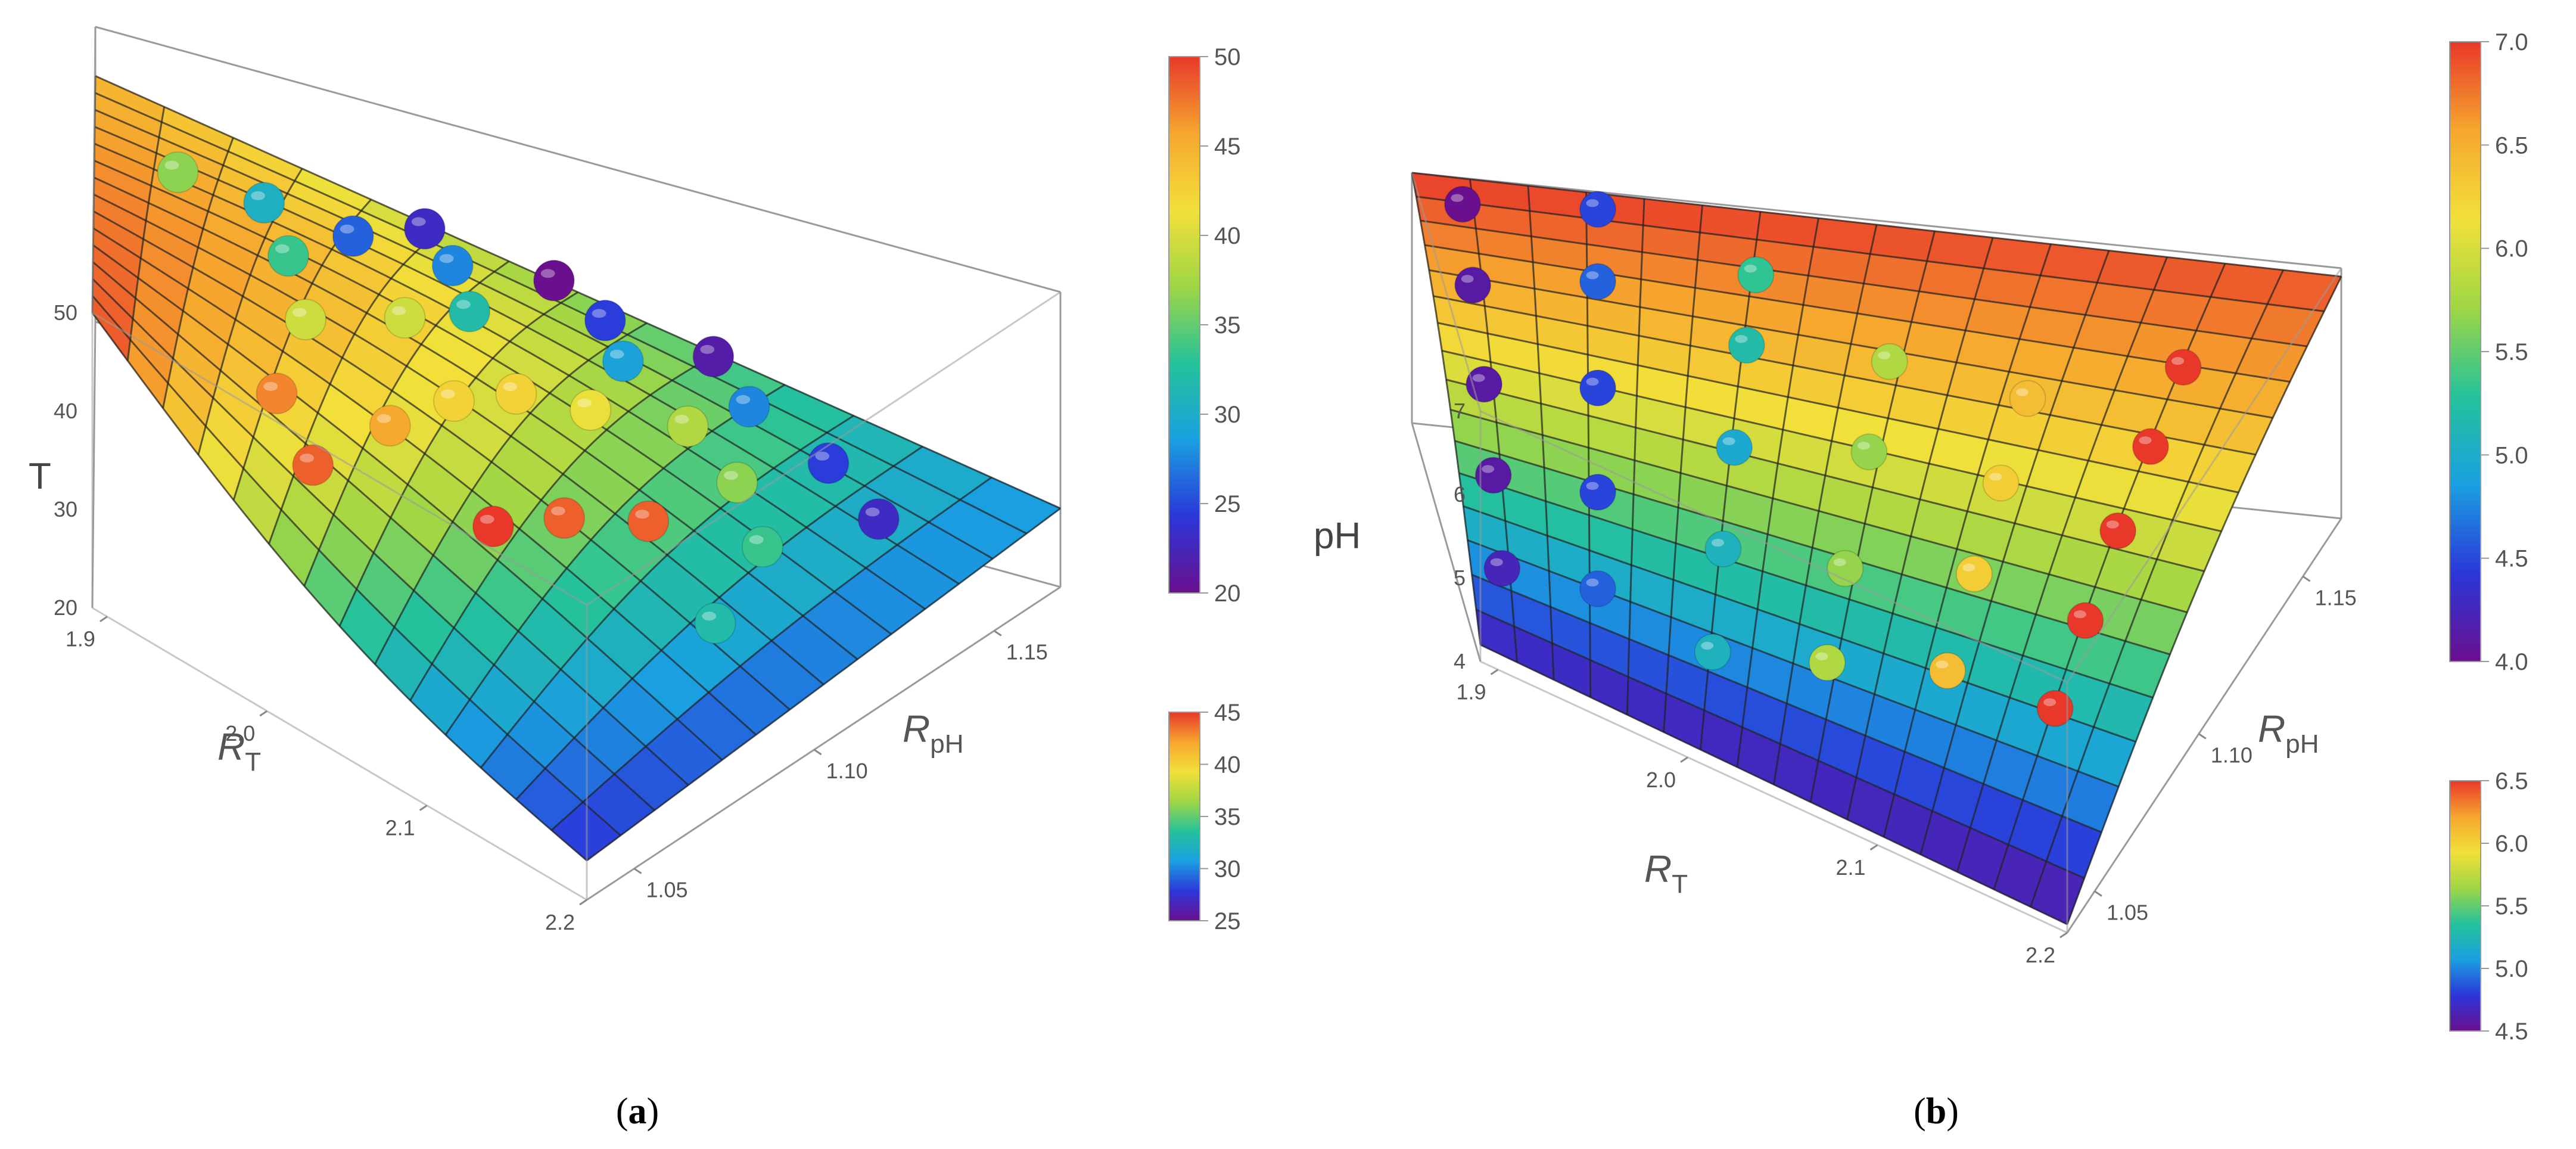  Describe the element at coordinates (65, 411) in the screenshot. I see `a-z-tick-label: 40` at that location.